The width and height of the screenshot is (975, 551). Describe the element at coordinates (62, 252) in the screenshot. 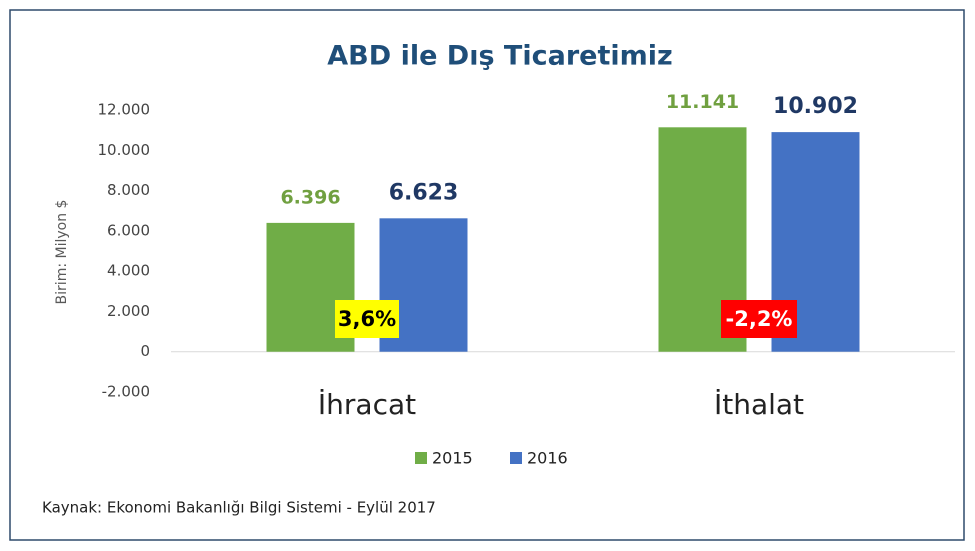

I see `y-axis-label: Birim: Milyon $` at that location.